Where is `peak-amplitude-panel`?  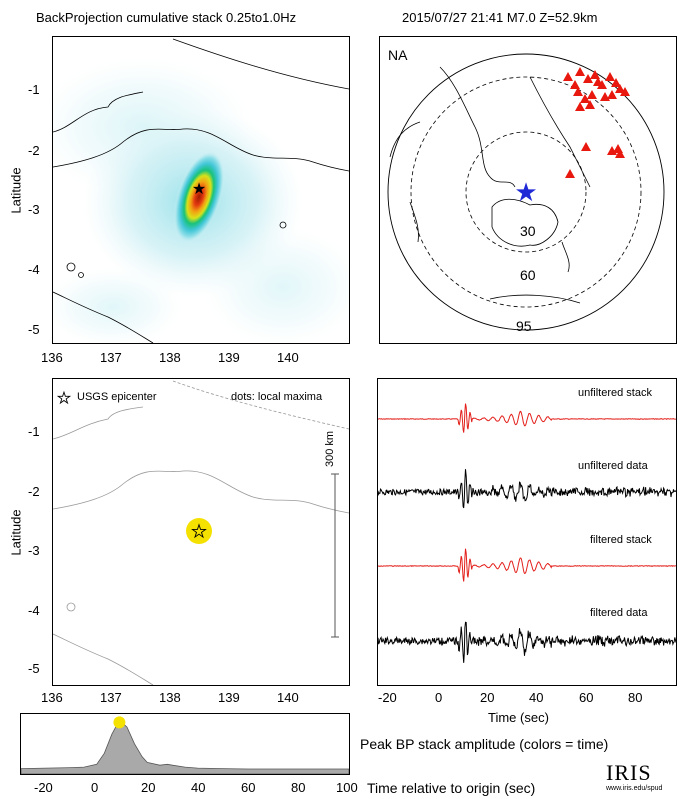 peak-amplitude-panel is located at coordinates (185, 744).